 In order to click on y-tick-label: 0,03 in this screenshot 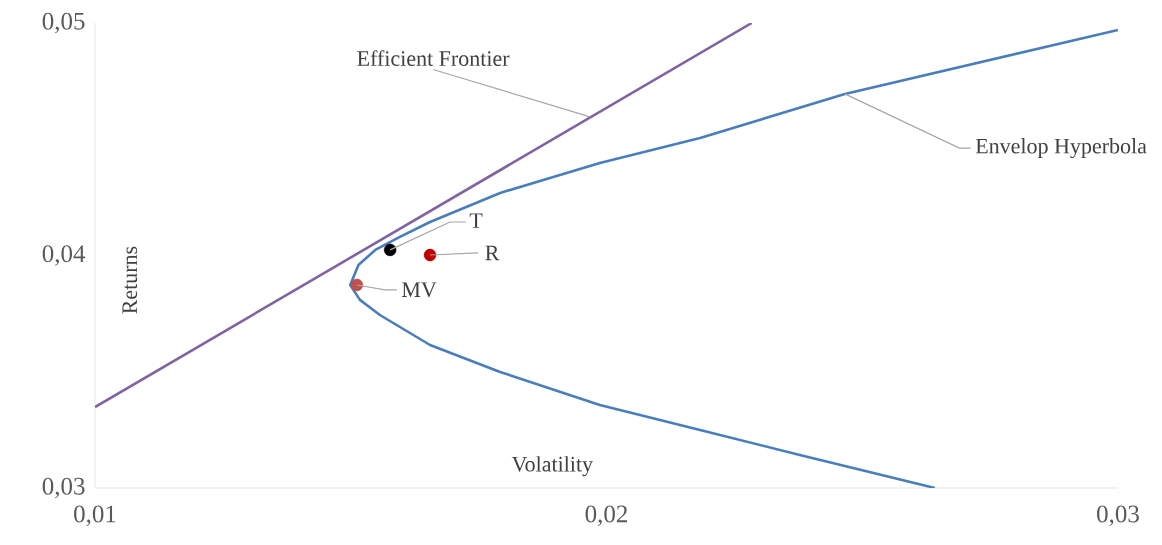, I will do `click(63, 488)`.